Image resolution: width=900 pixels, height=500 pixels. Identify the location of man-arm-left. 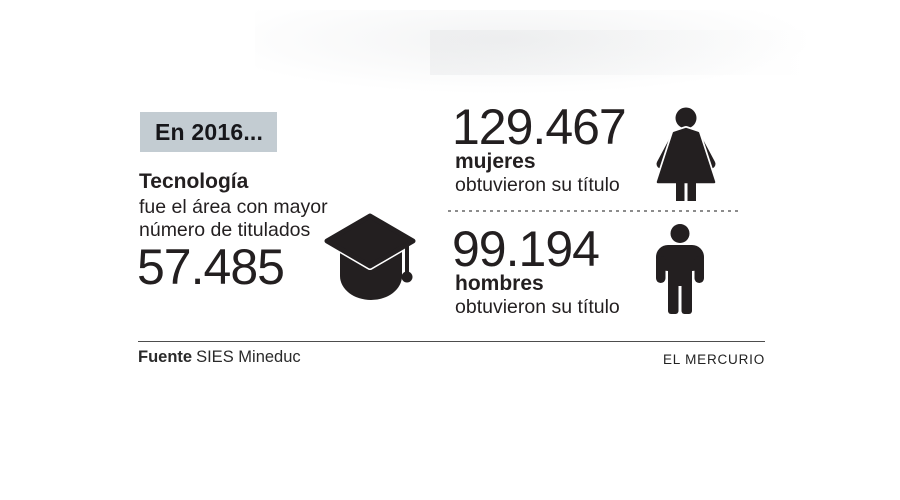
(661, 269).